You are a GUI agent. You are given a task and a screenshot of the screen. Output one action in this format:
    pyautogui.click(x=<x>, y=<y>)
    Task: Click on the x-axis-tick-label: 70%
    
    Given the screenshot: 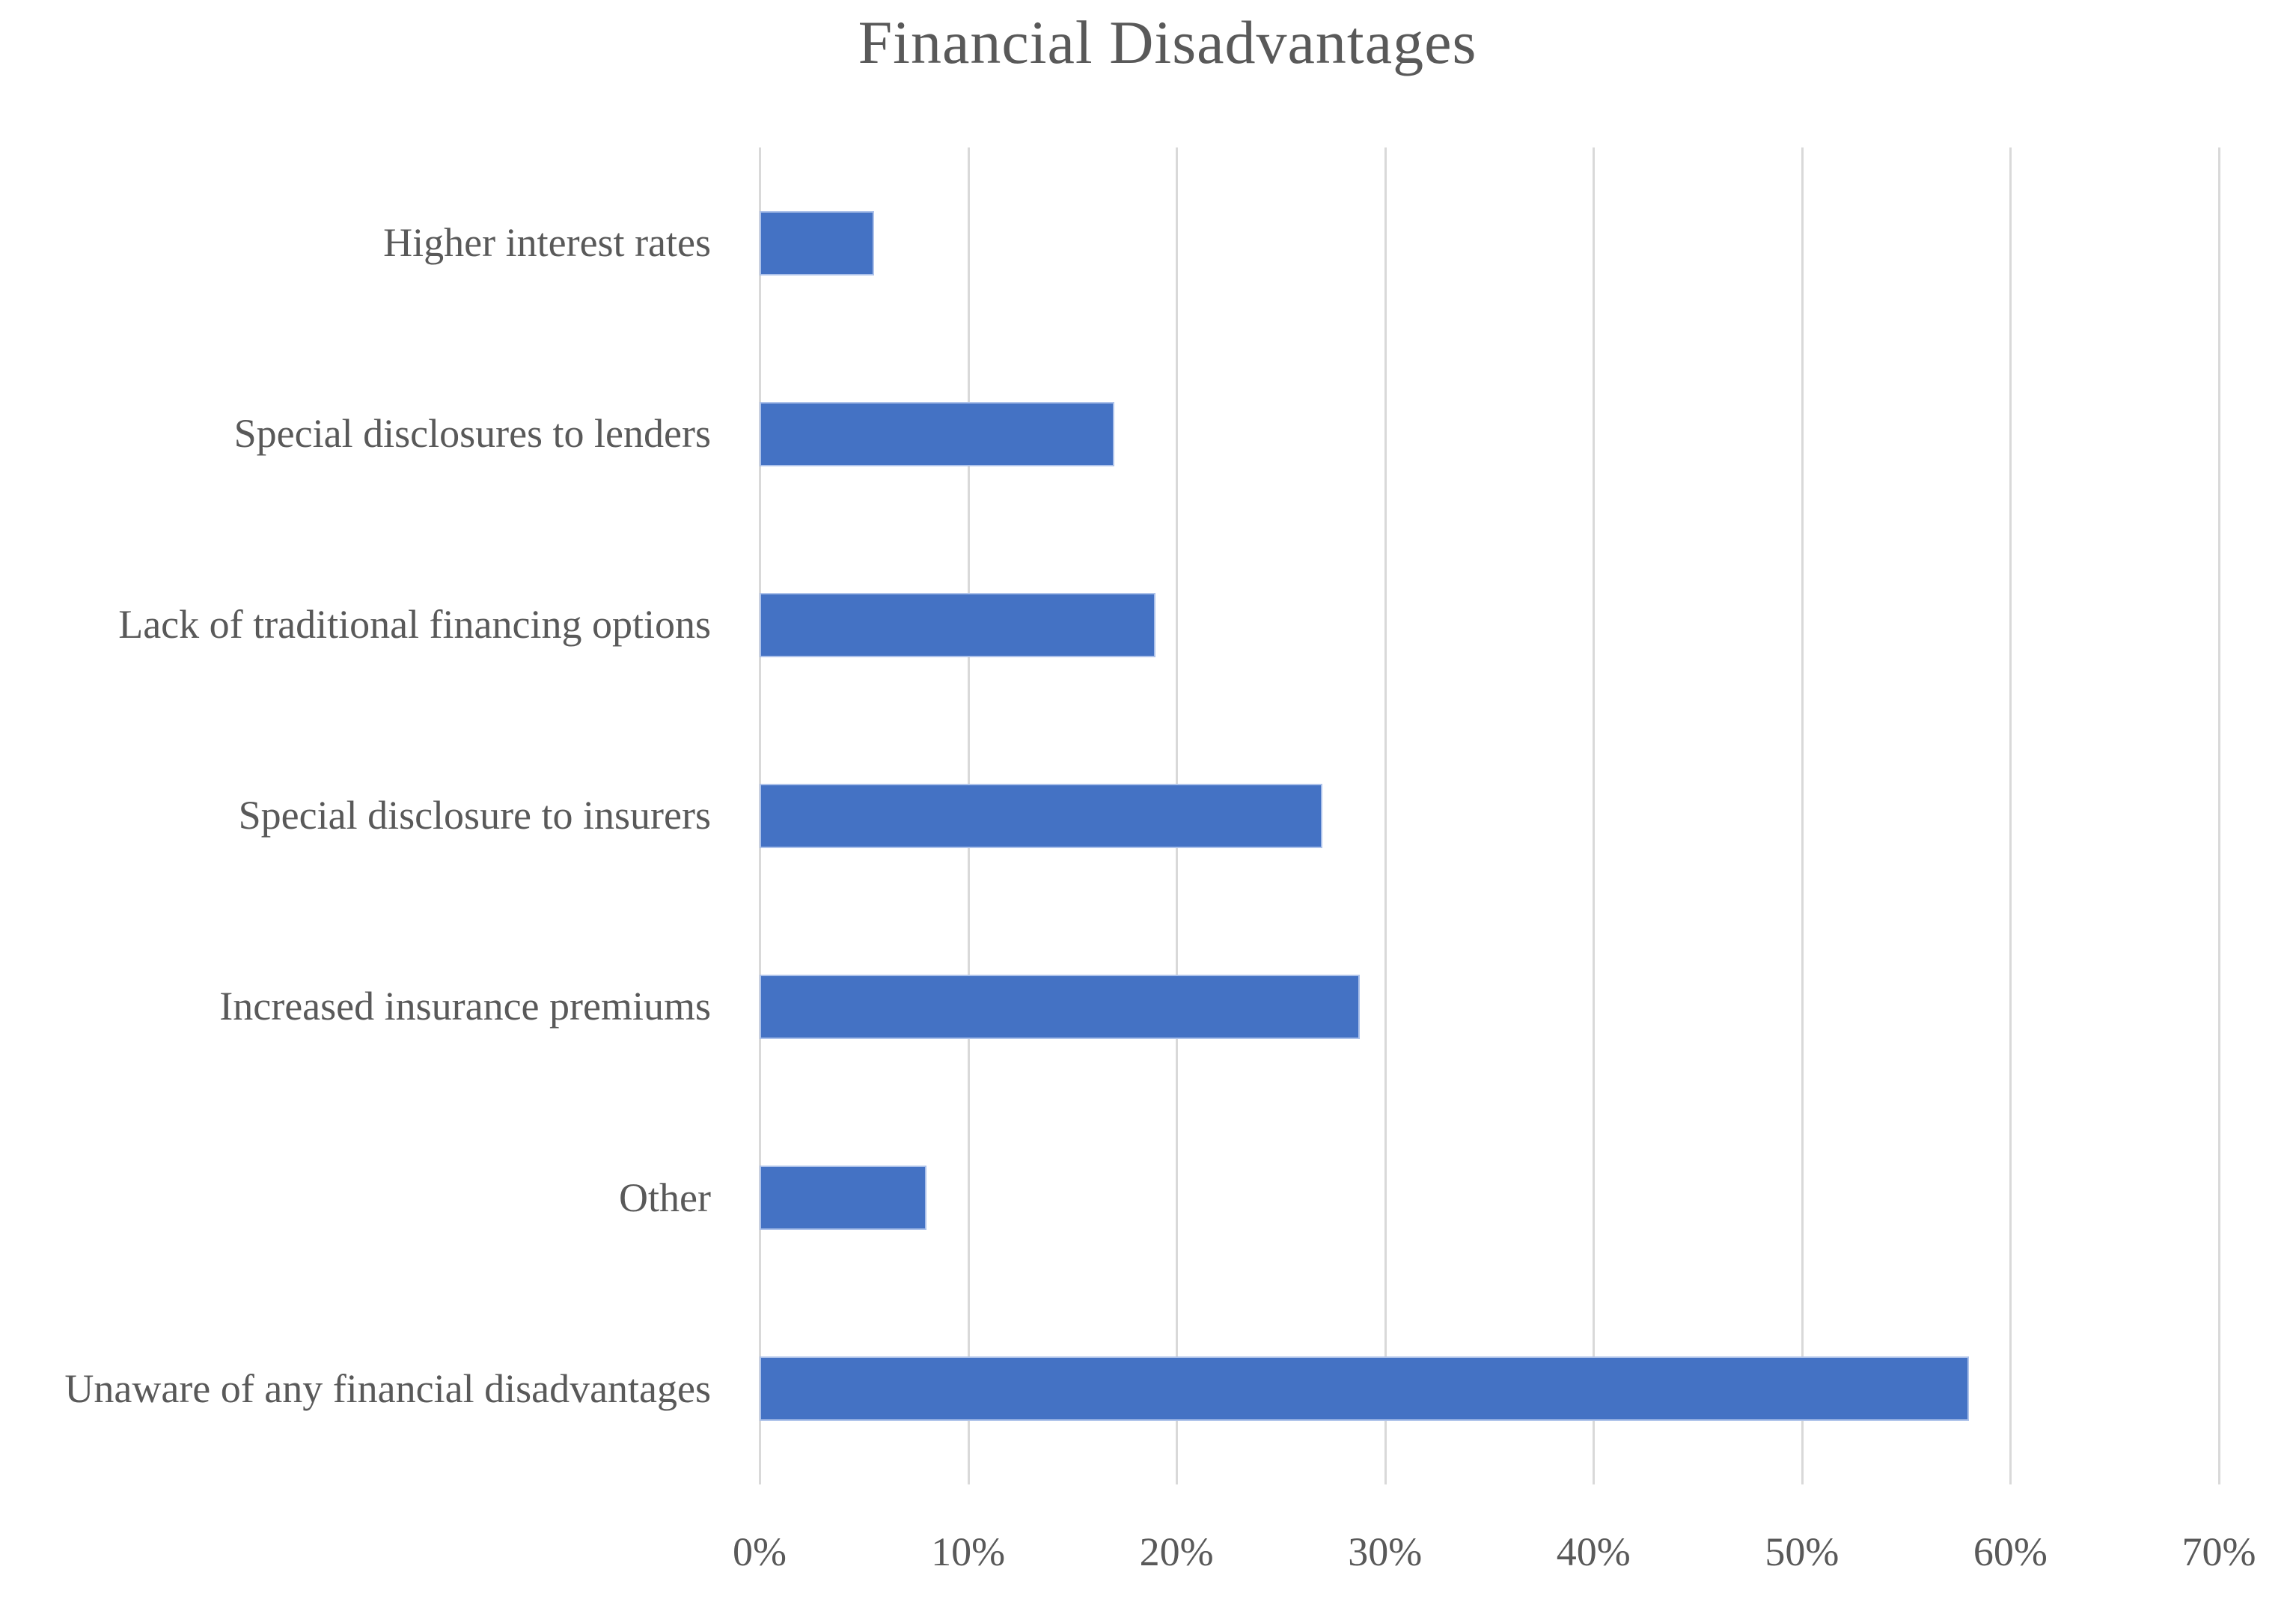 What is the action you would take?
    pyautogui.click(x=2218, y=1551)
    